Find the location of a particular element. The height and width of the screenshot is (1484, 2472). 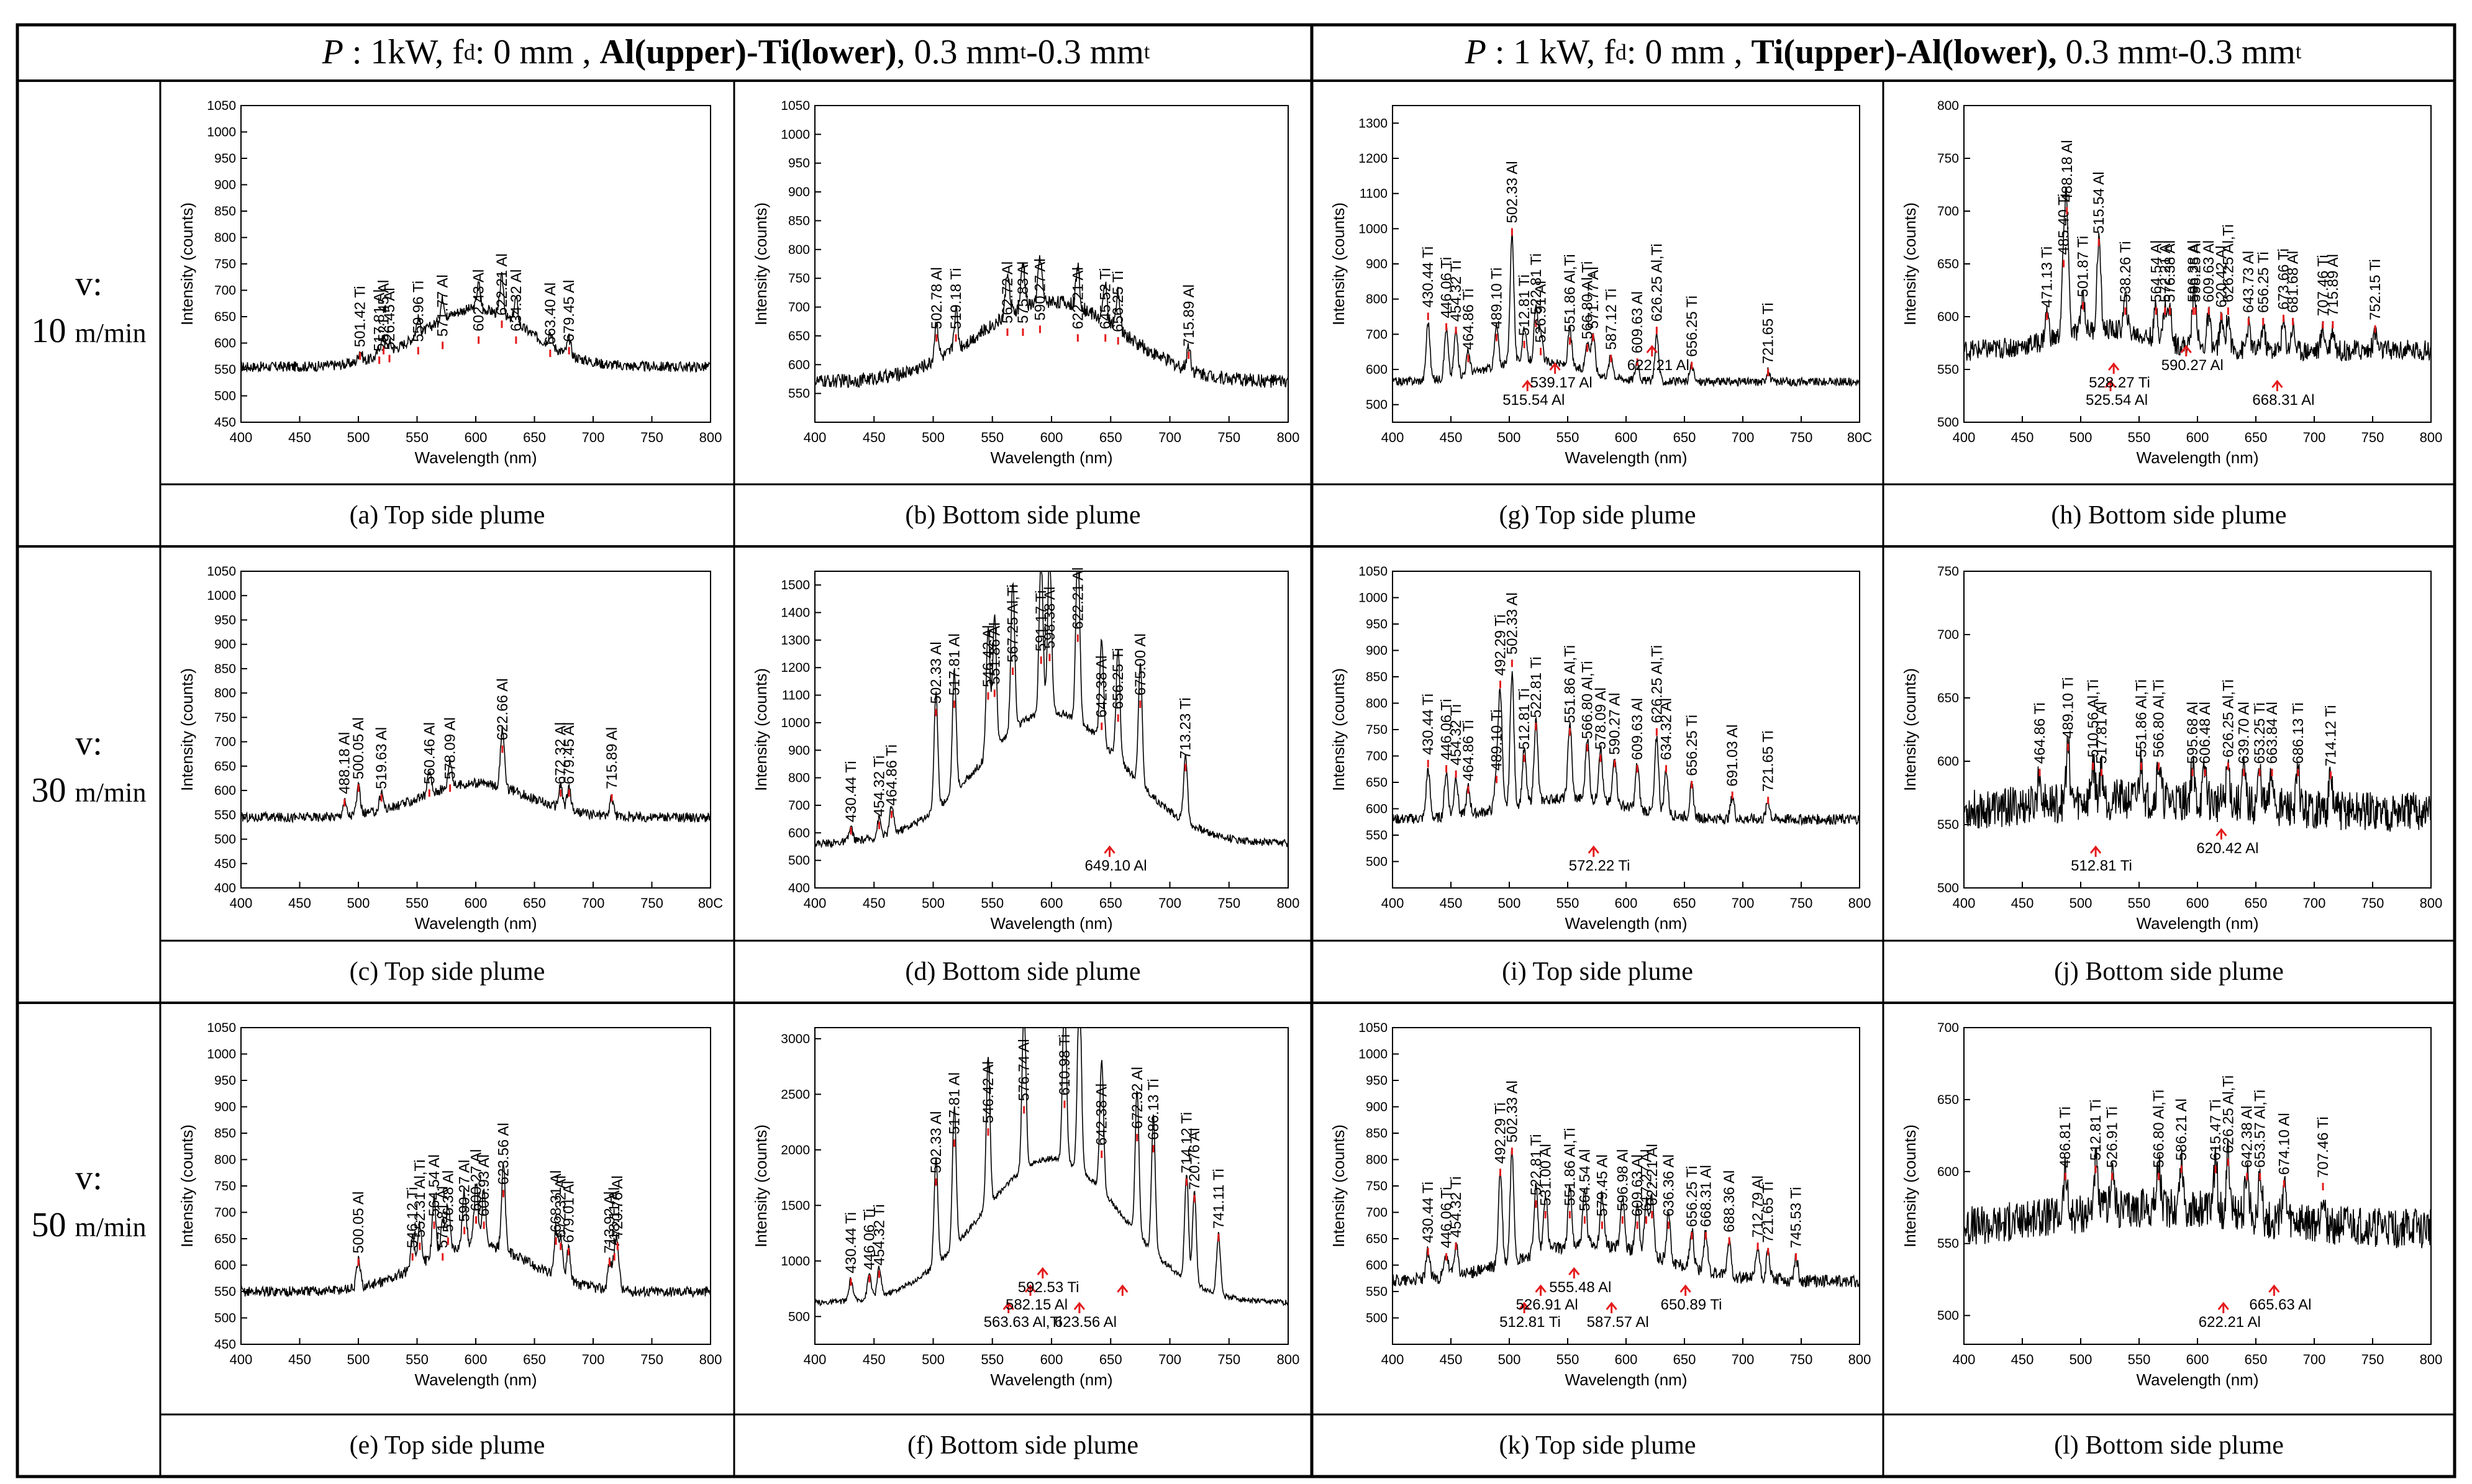

x-tick-label-d: 450 is located at coordinates (874, 903).